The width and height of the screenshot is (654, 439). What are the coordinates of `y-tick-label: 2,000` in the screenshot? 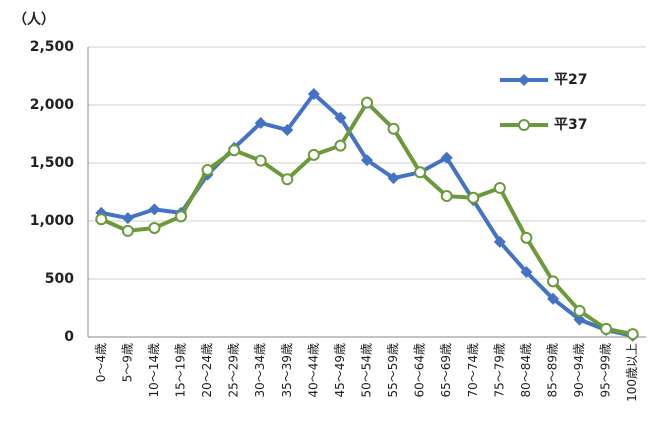 It's located at (52, 105).